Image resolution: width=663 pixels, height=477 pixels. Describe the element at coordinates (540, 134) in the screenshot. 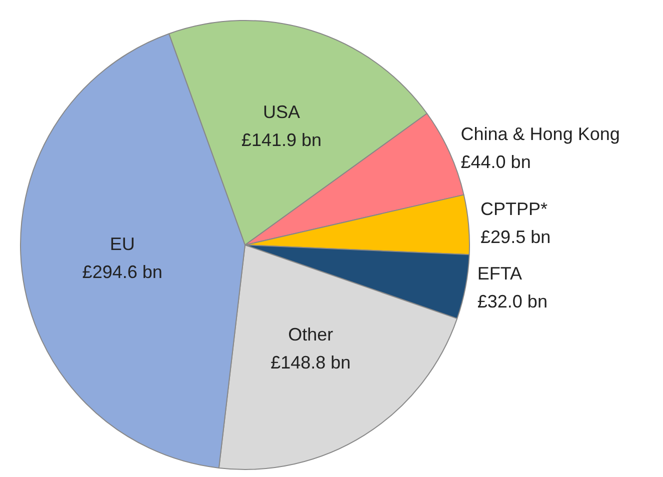

I see `slice-label: China & Hong Kong` at that location.